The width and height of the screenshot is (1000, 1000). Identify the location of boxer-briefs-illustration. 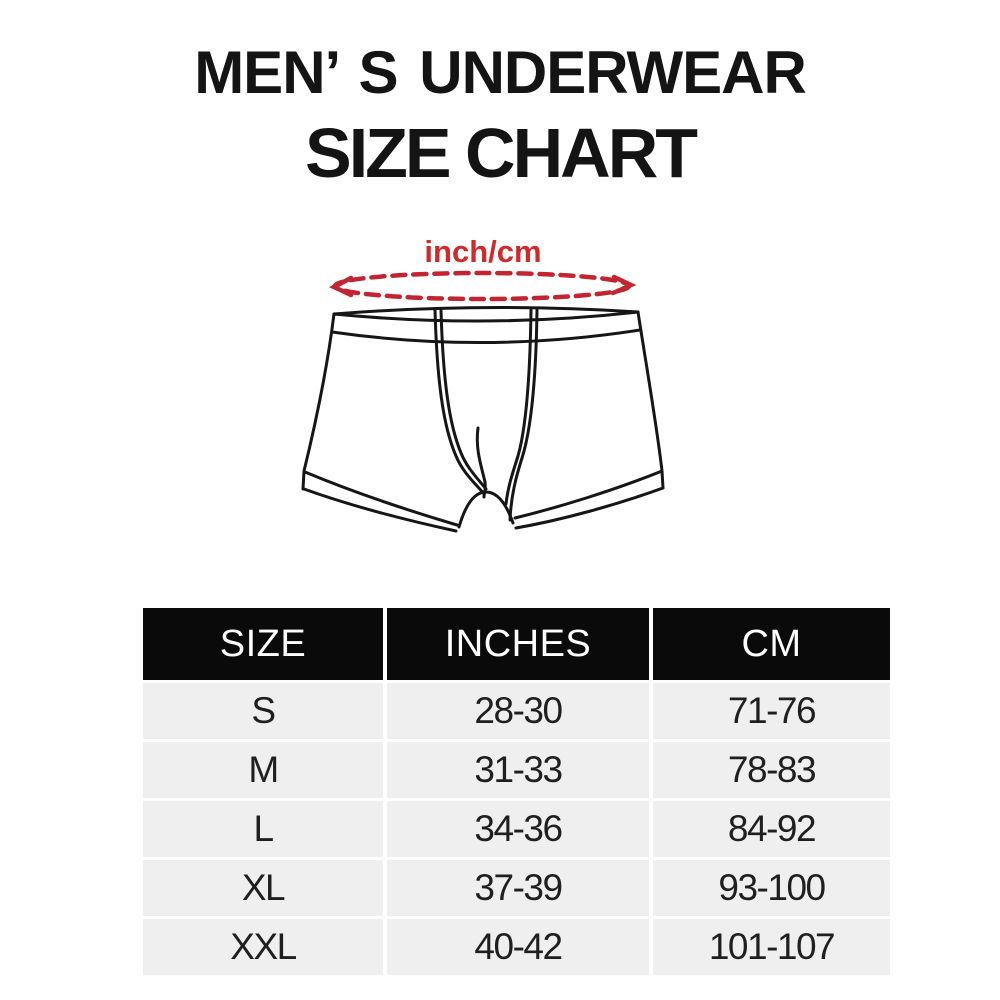
(483, 401).